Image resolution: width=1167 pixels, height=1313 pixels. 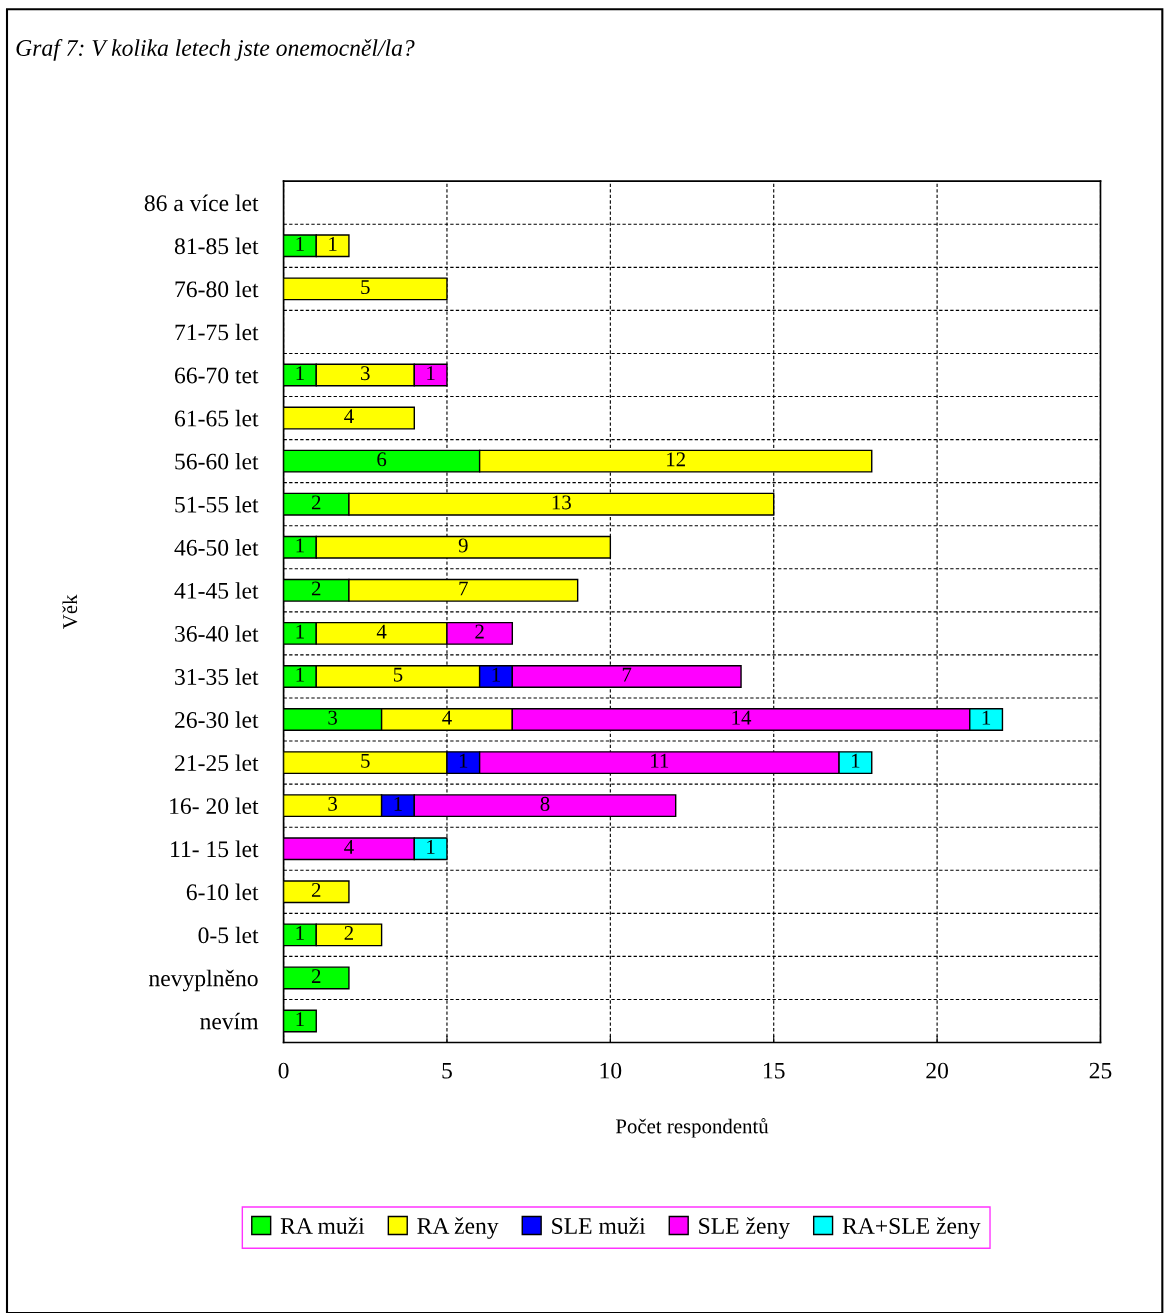 What do you see at coordinates (463, 545) in the screenshot?
I see `data-label: 9` at bounding box center [463, 545].